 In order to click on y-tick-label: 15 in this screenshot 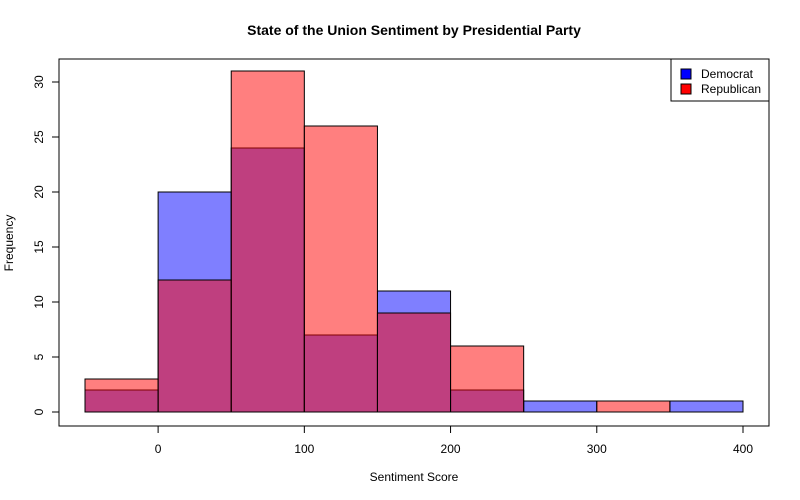, I will do `click(39, 247)`.